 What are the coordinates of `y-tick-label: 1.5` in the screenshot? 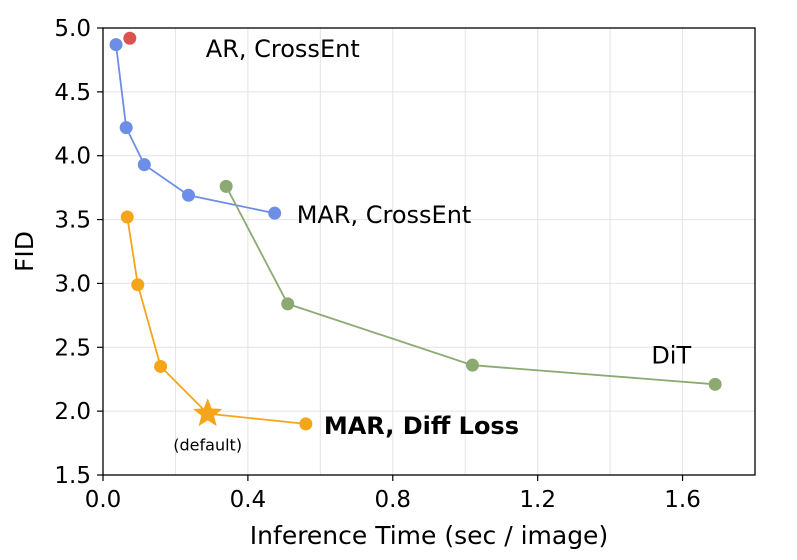 It's located at (72, 476).